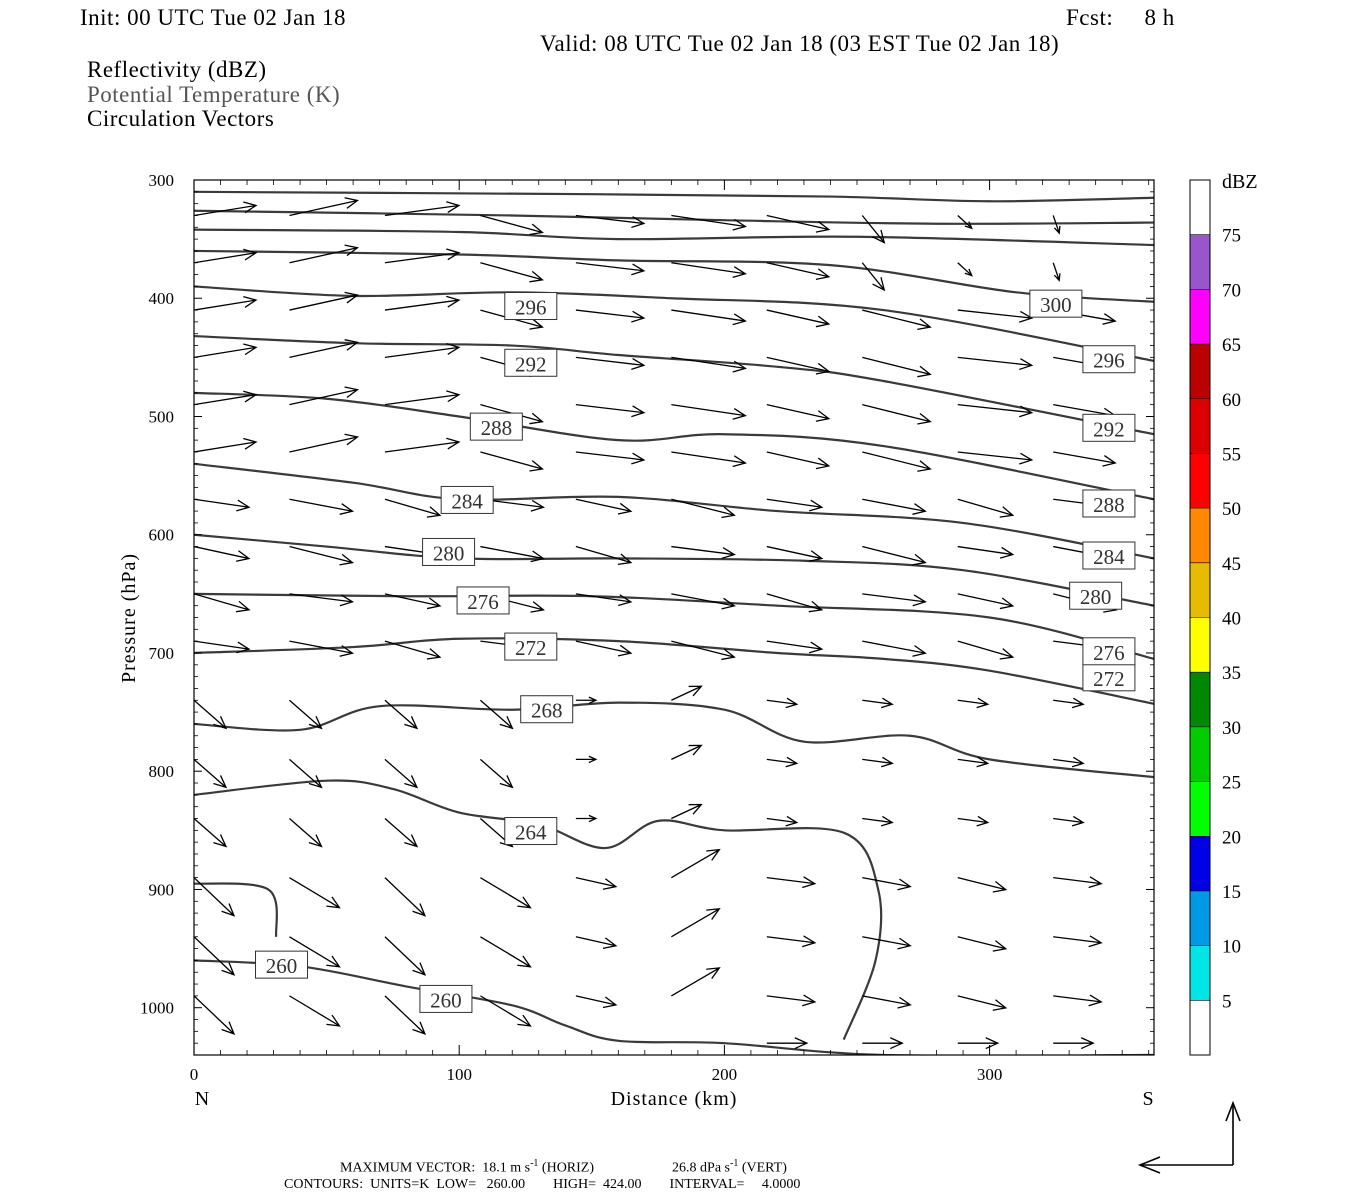  I want to click on colorbar-label: 50, so click(1231, 509).